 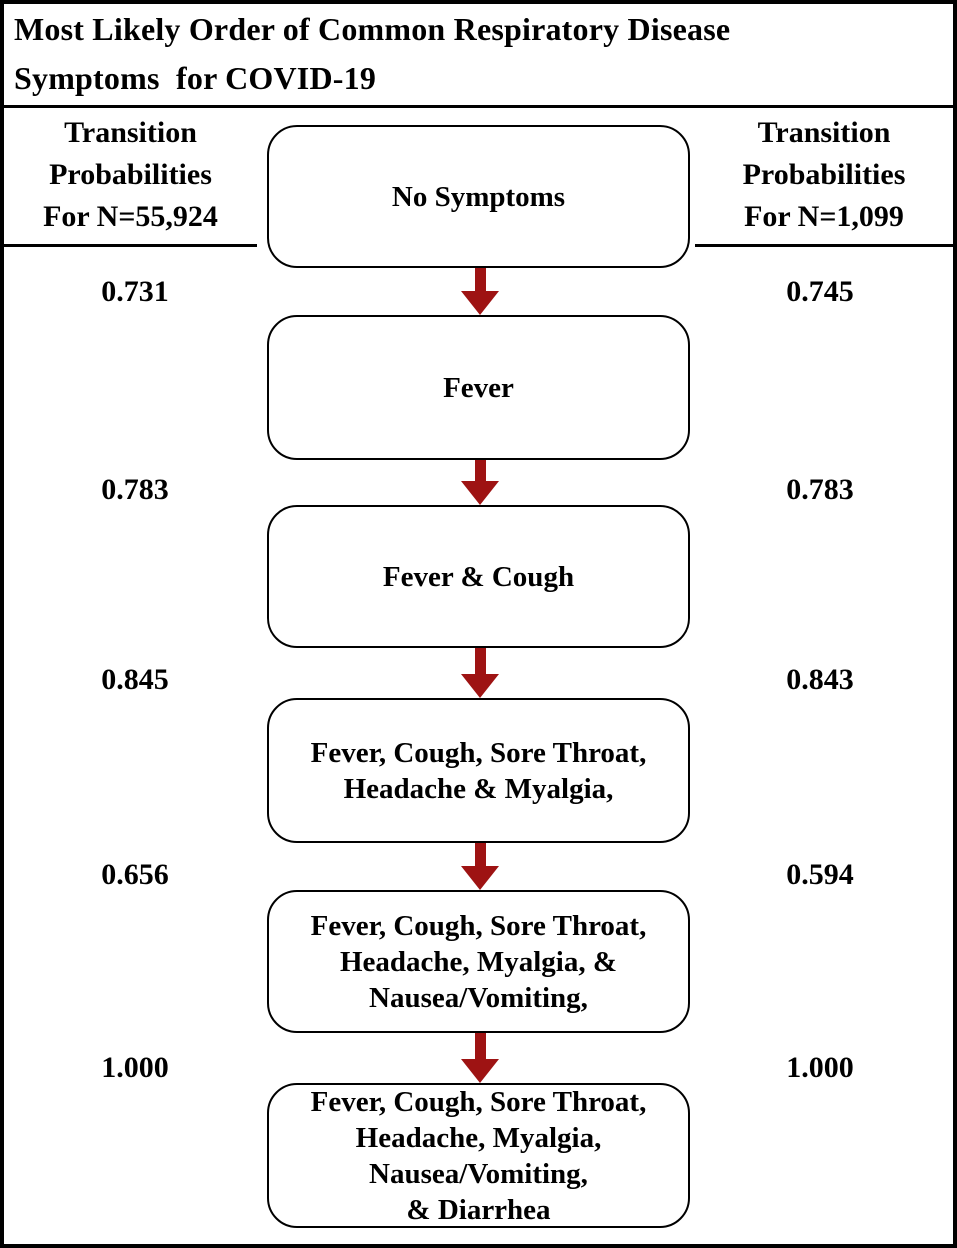 I want to click on transition-probability-value: 0.845, so click(x=135, y=679).